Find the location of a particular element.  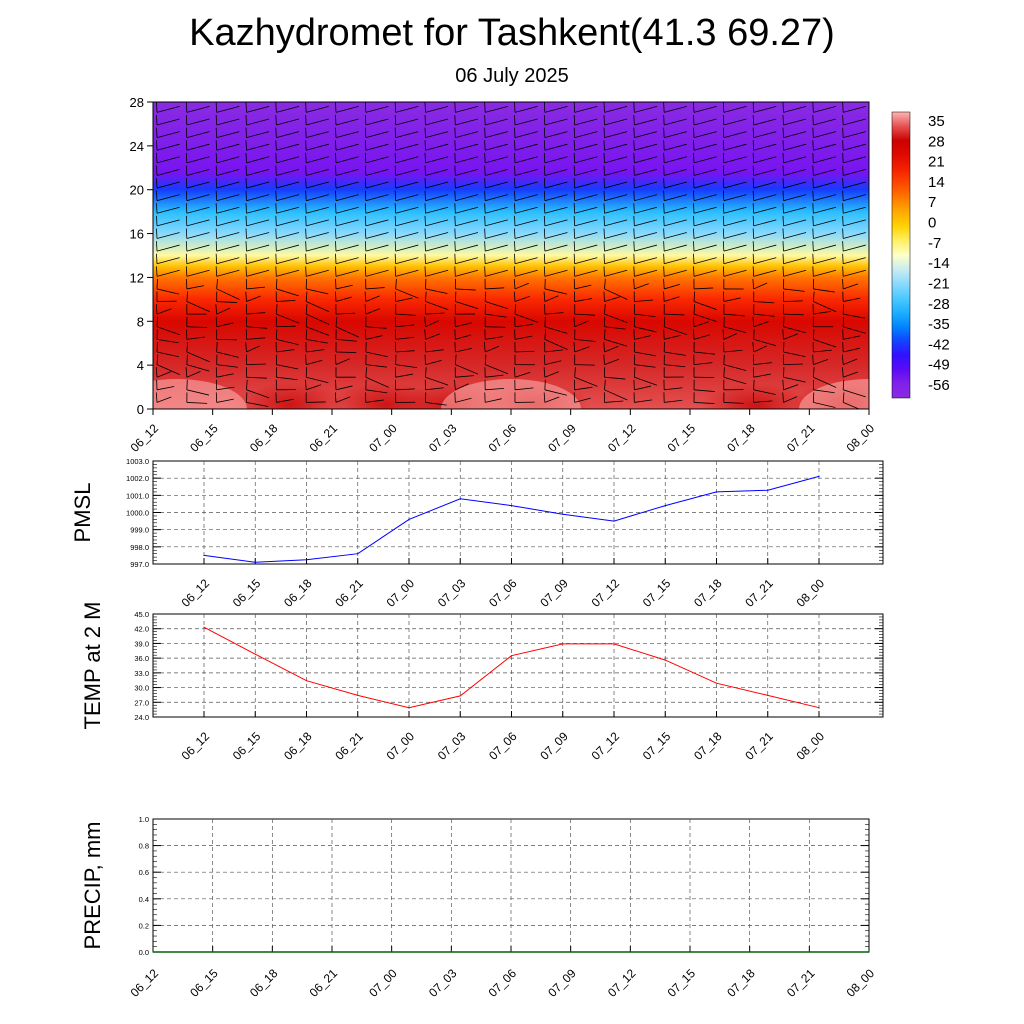

colorbar-label: 28 is located at coordinates (936, 141).